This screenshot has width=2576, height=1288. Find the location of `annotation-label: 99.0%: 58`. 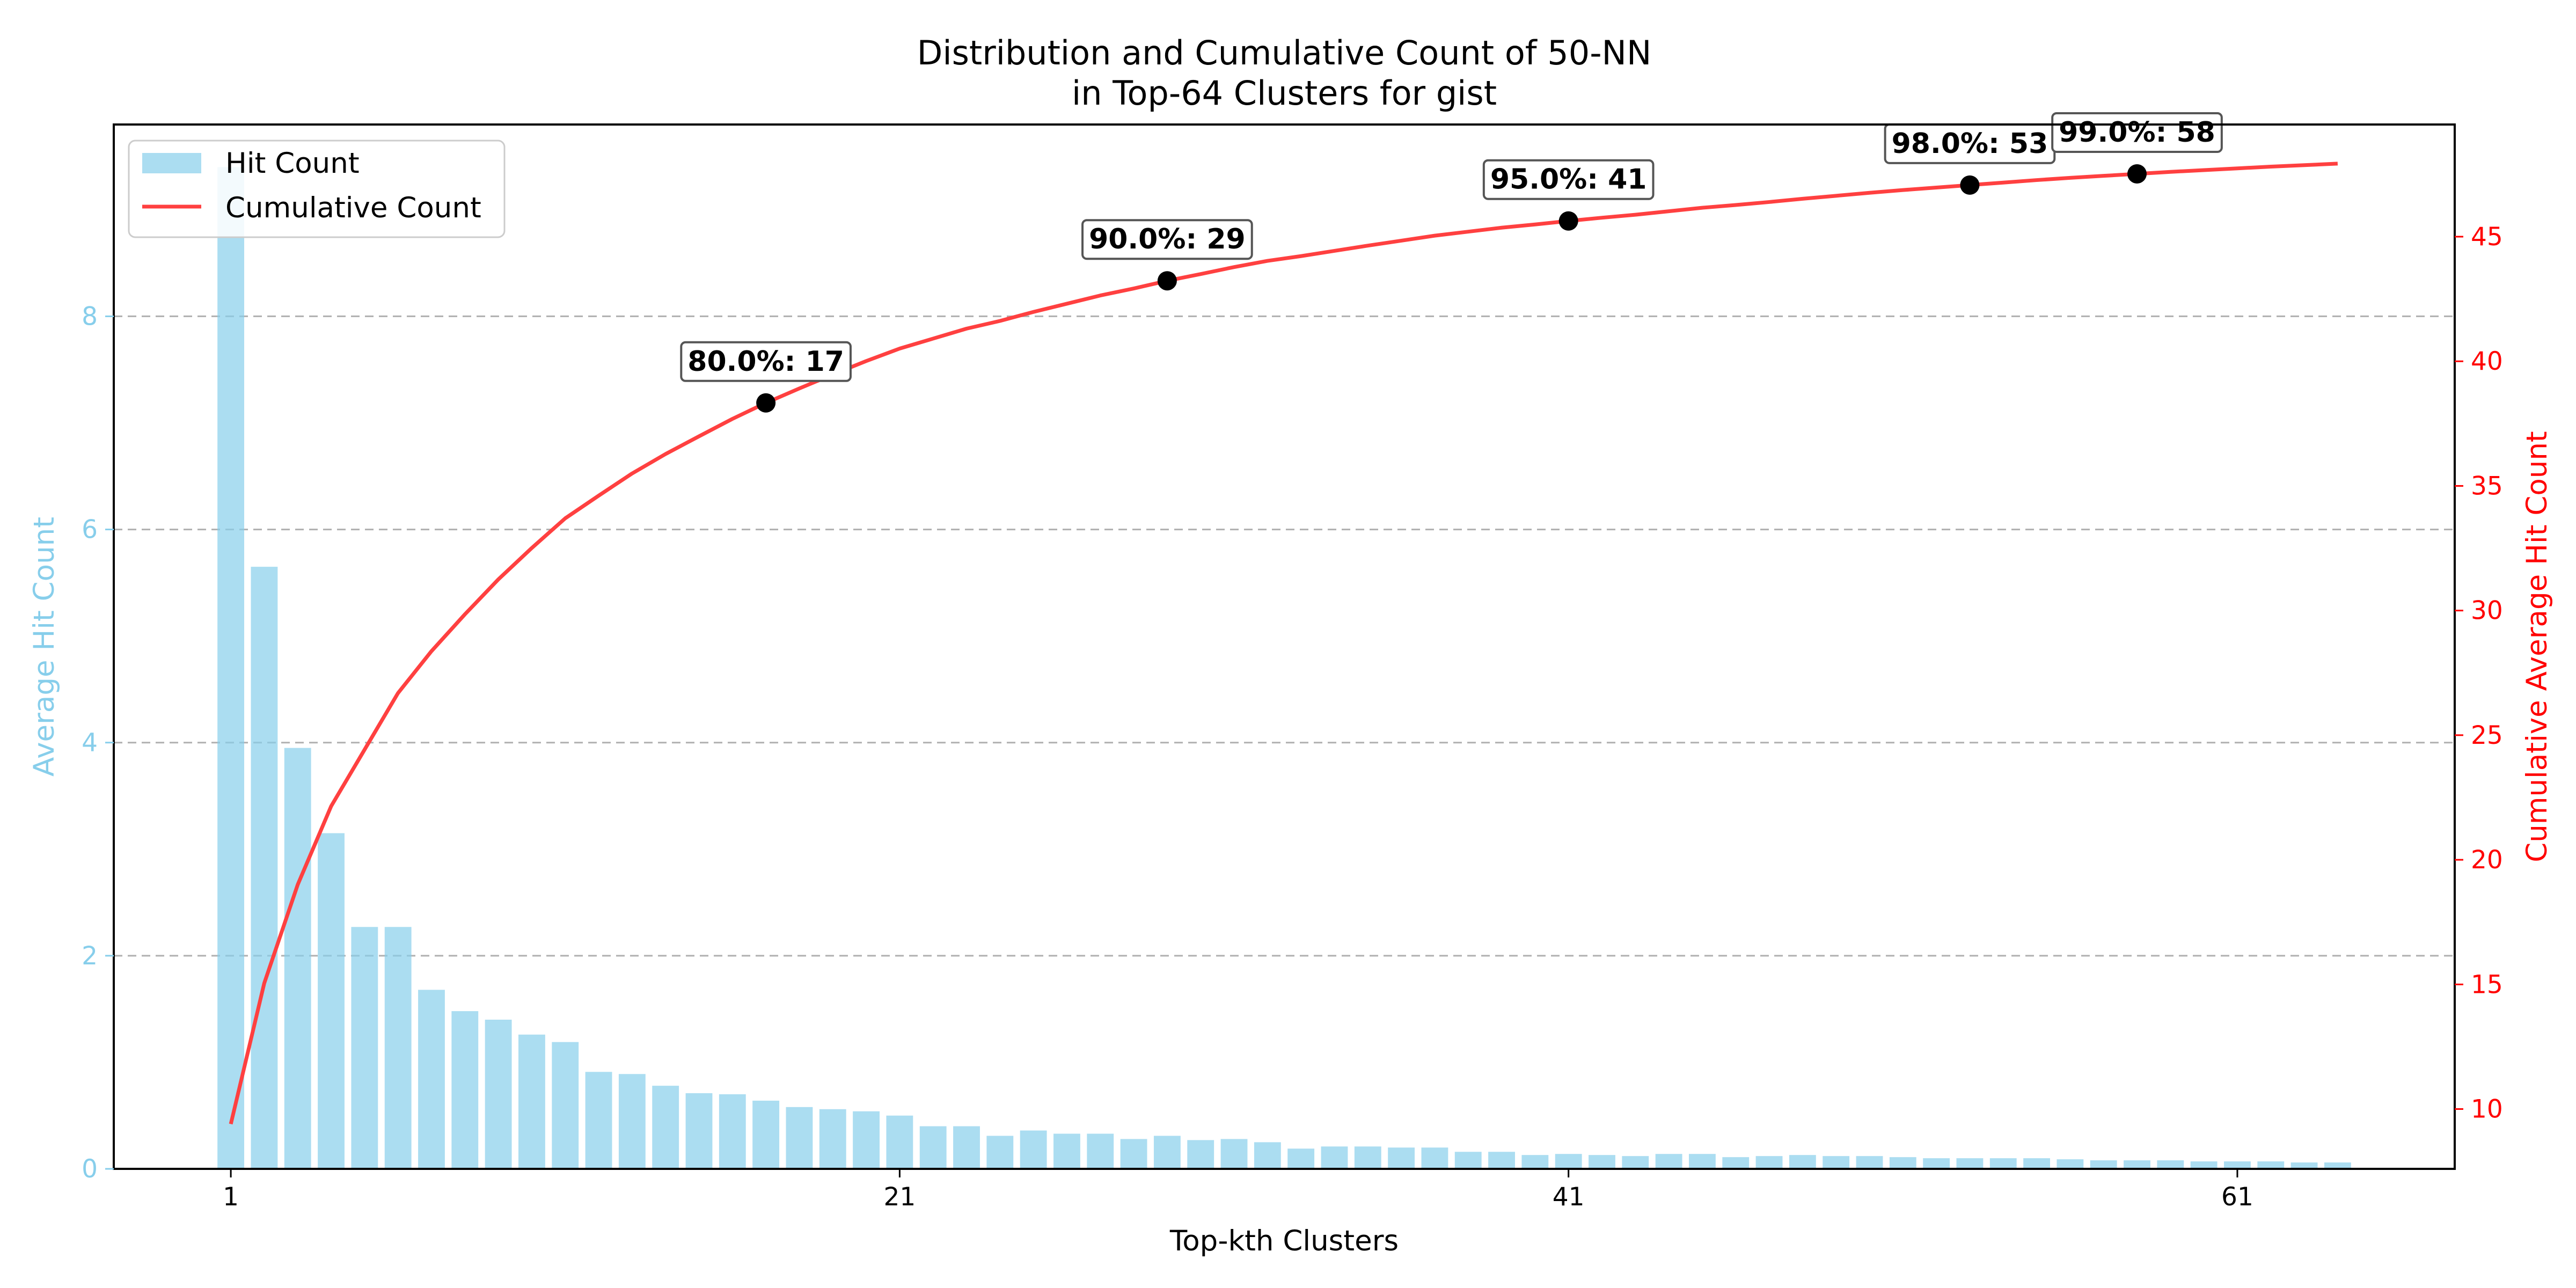

annotation-label: 99.0%: 58 is located at coordinates (2137, 132).